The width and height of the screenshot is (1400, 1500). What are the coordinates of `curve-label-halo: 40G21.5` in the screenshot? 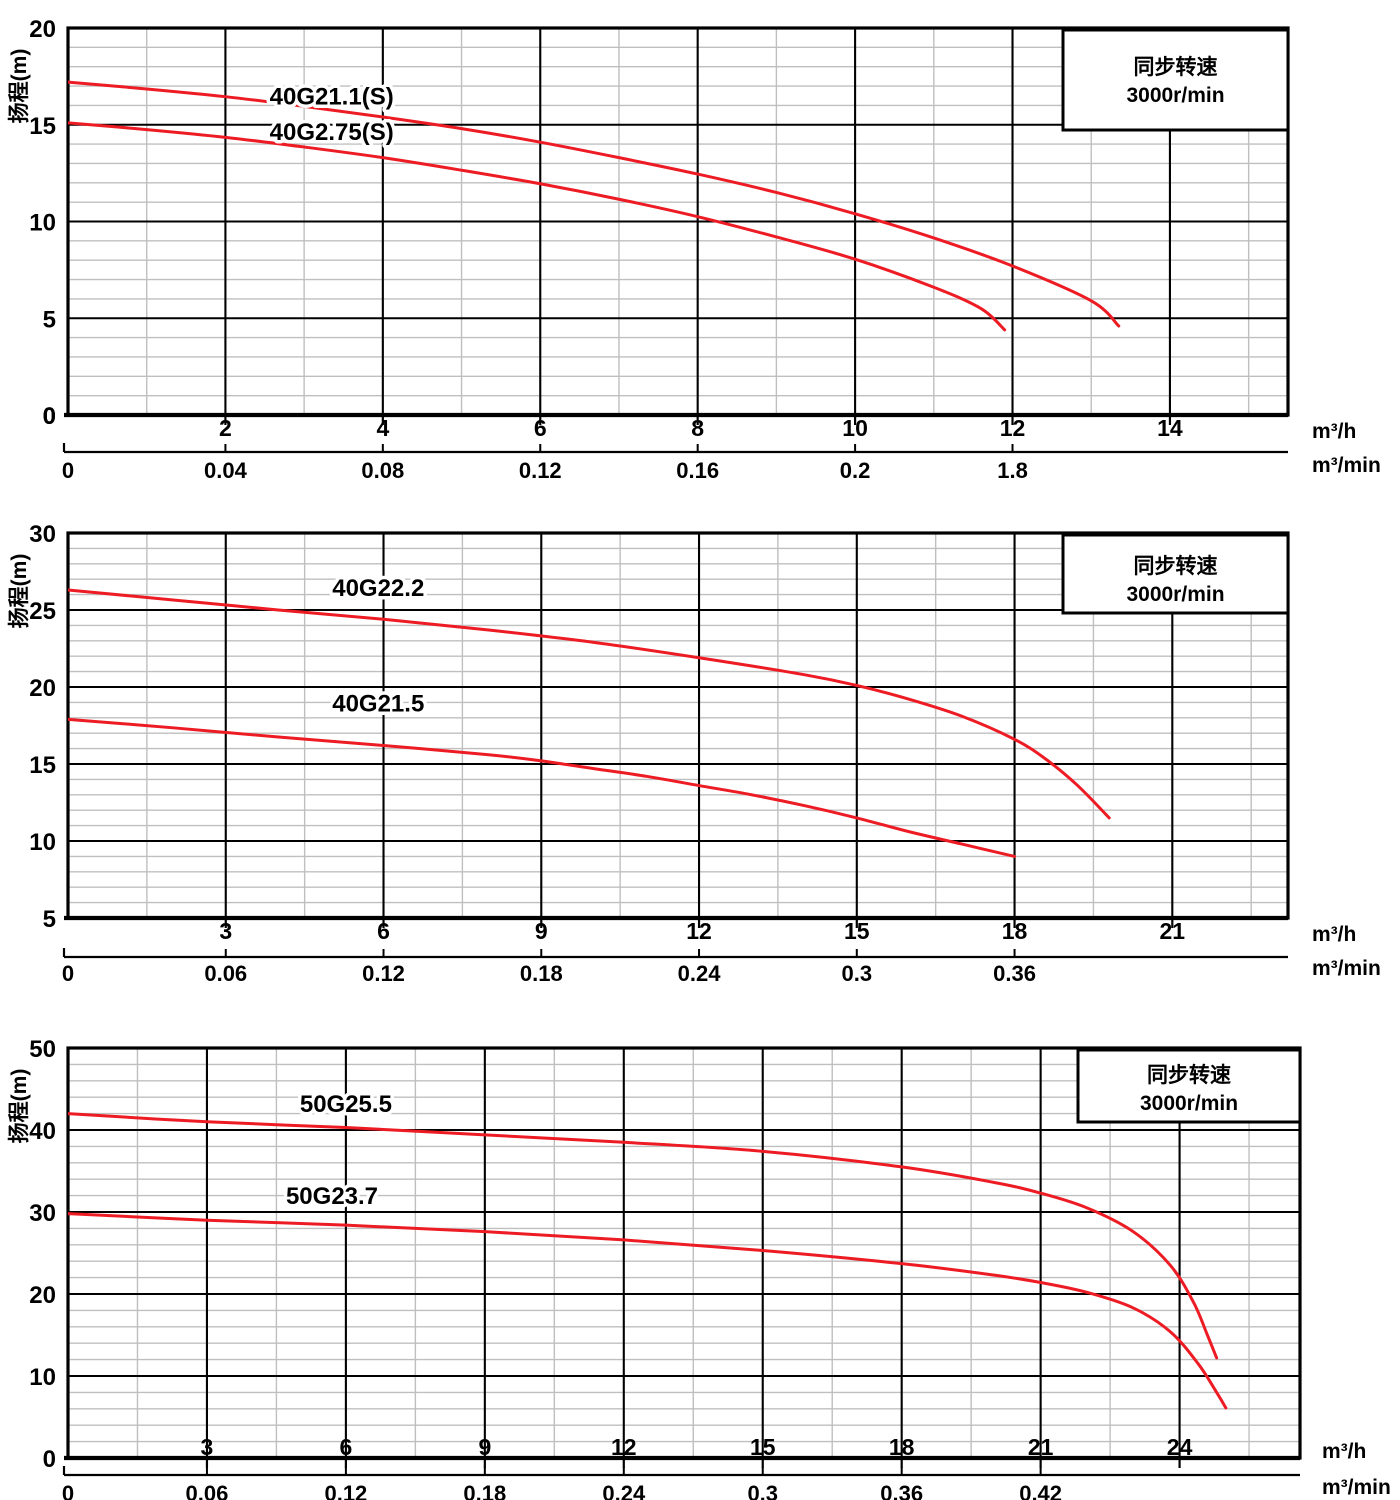 It's located at (378, 704).